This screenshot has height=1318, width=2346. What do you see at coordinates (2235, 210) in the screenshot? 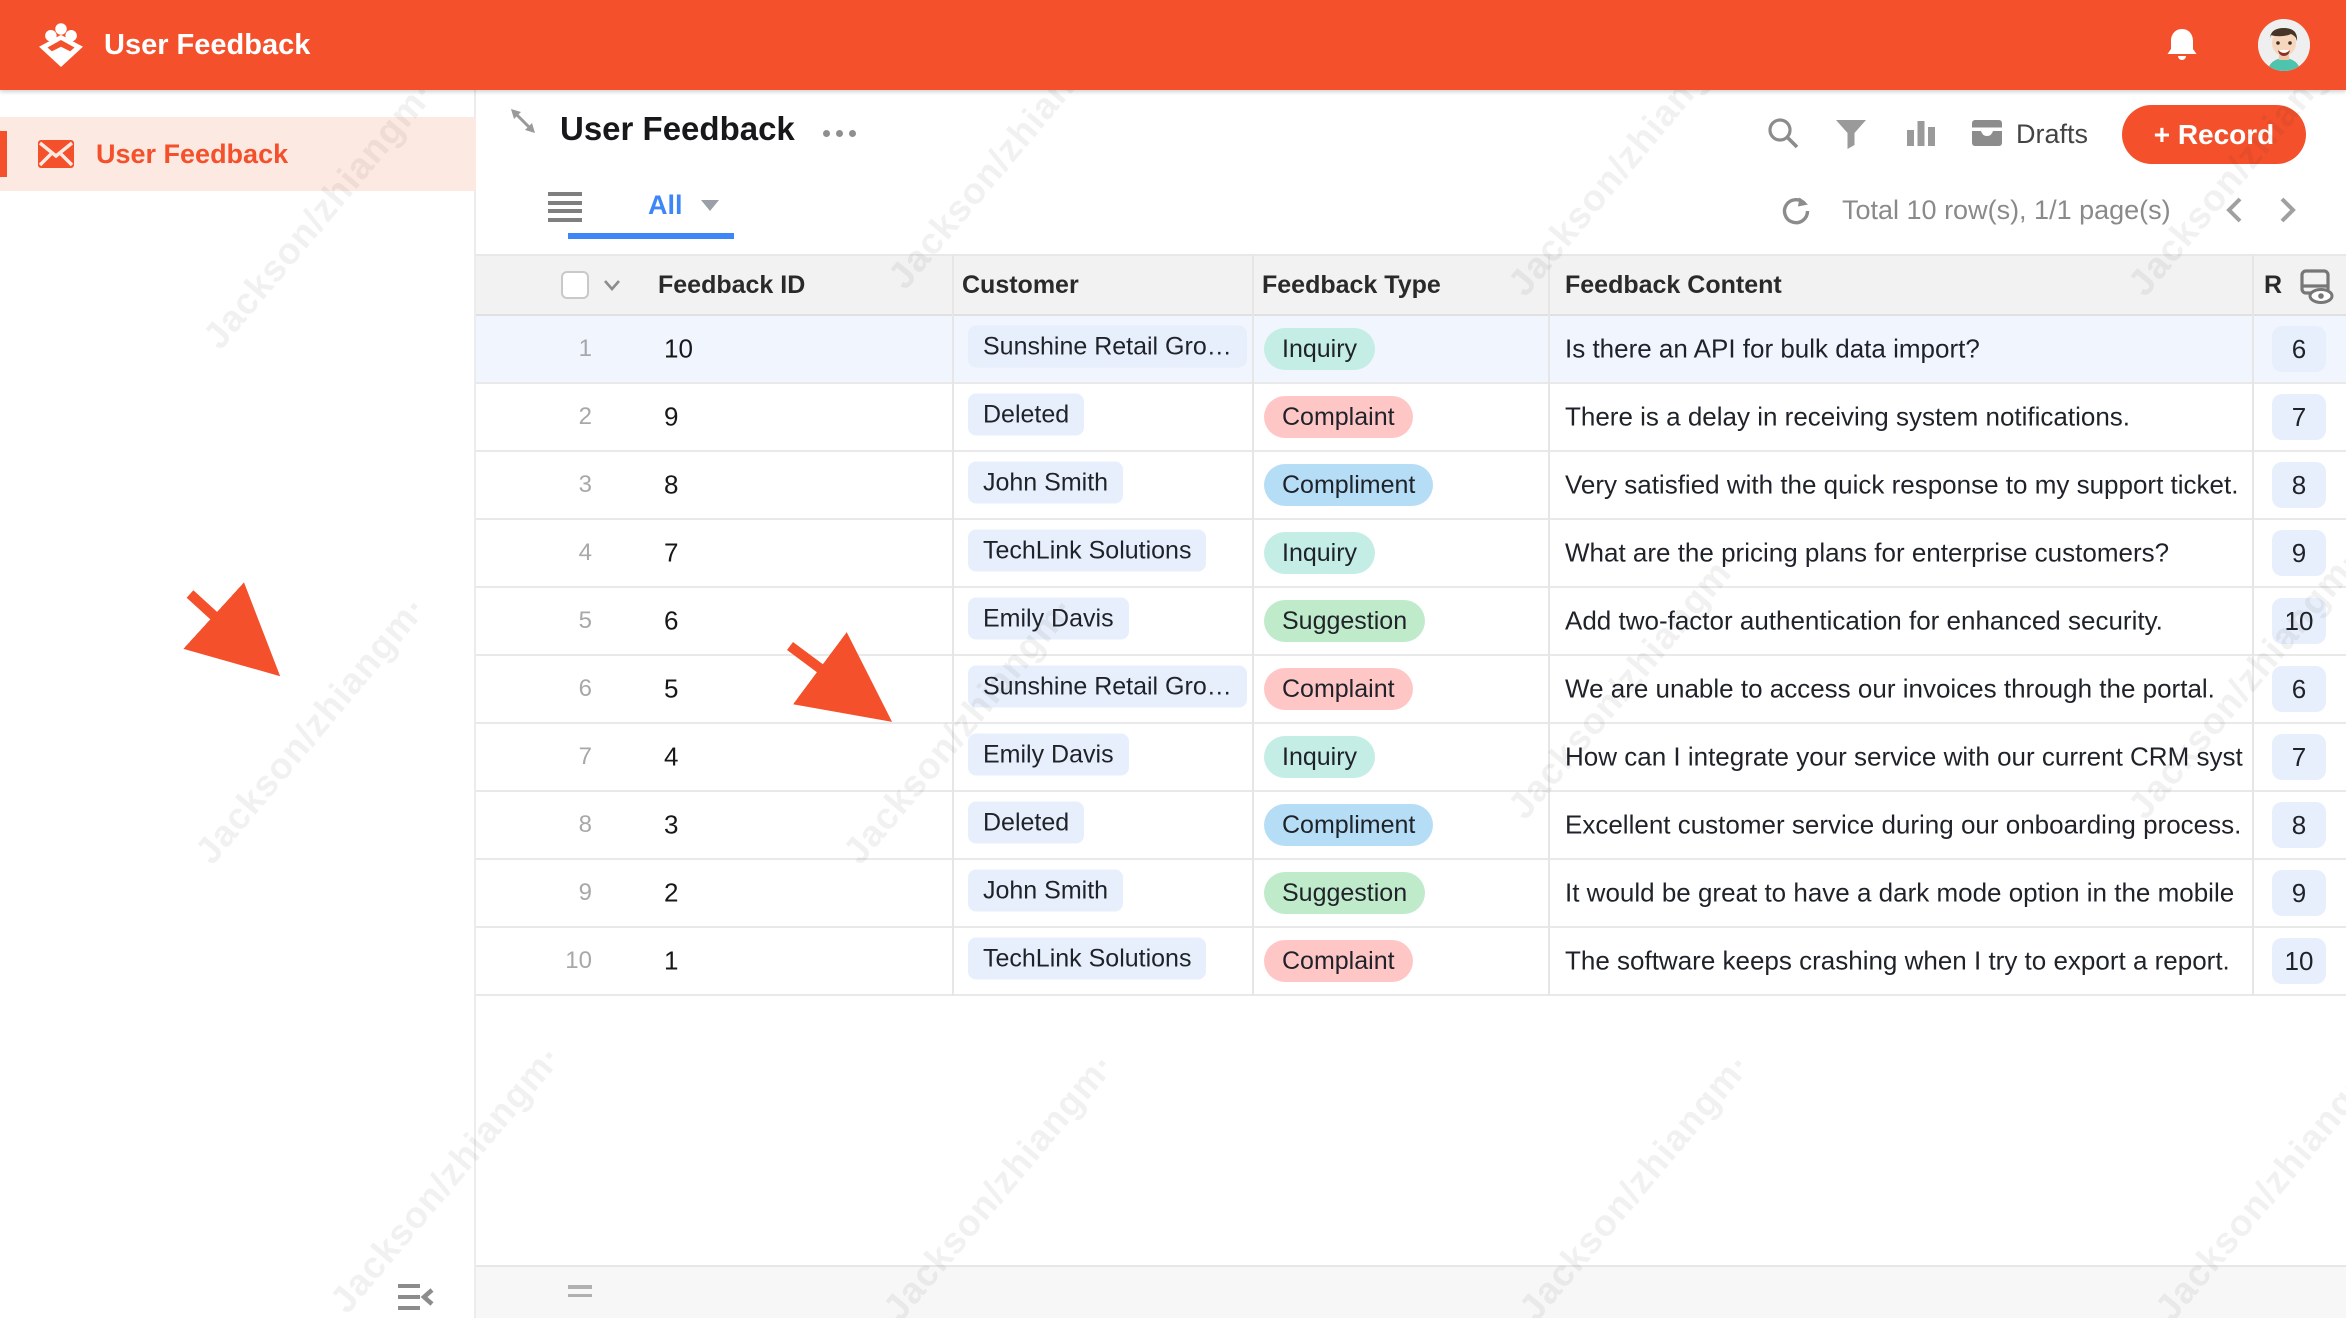
I see `prev-page-icon` at bounding box center [2235, 210].